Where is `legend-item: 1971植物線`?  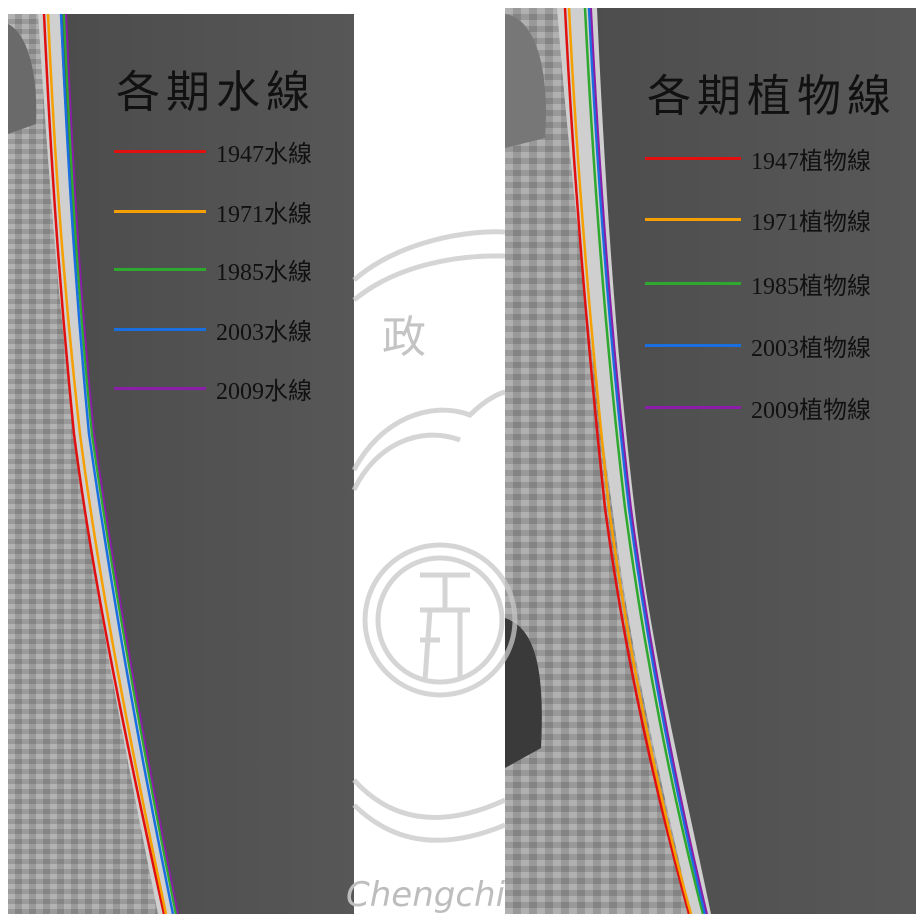 legend-item: 1971植物線 is located at coordinates (758, 219).